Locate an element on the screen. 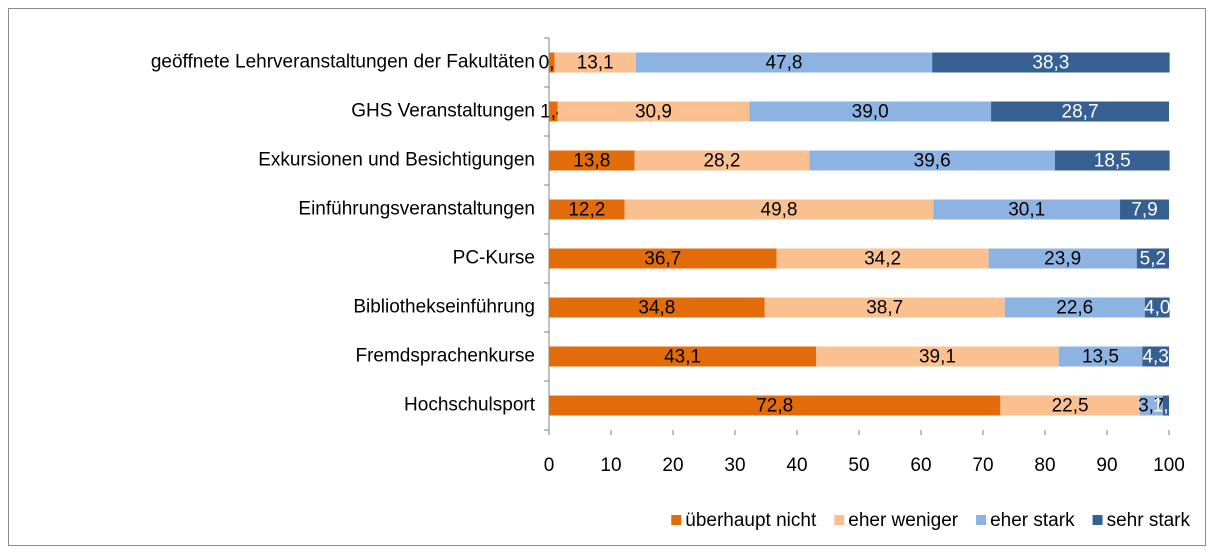 The width and height of the screenshot is (1214, 559). x-tick-label: 40 is located at coordinates (796, 465).